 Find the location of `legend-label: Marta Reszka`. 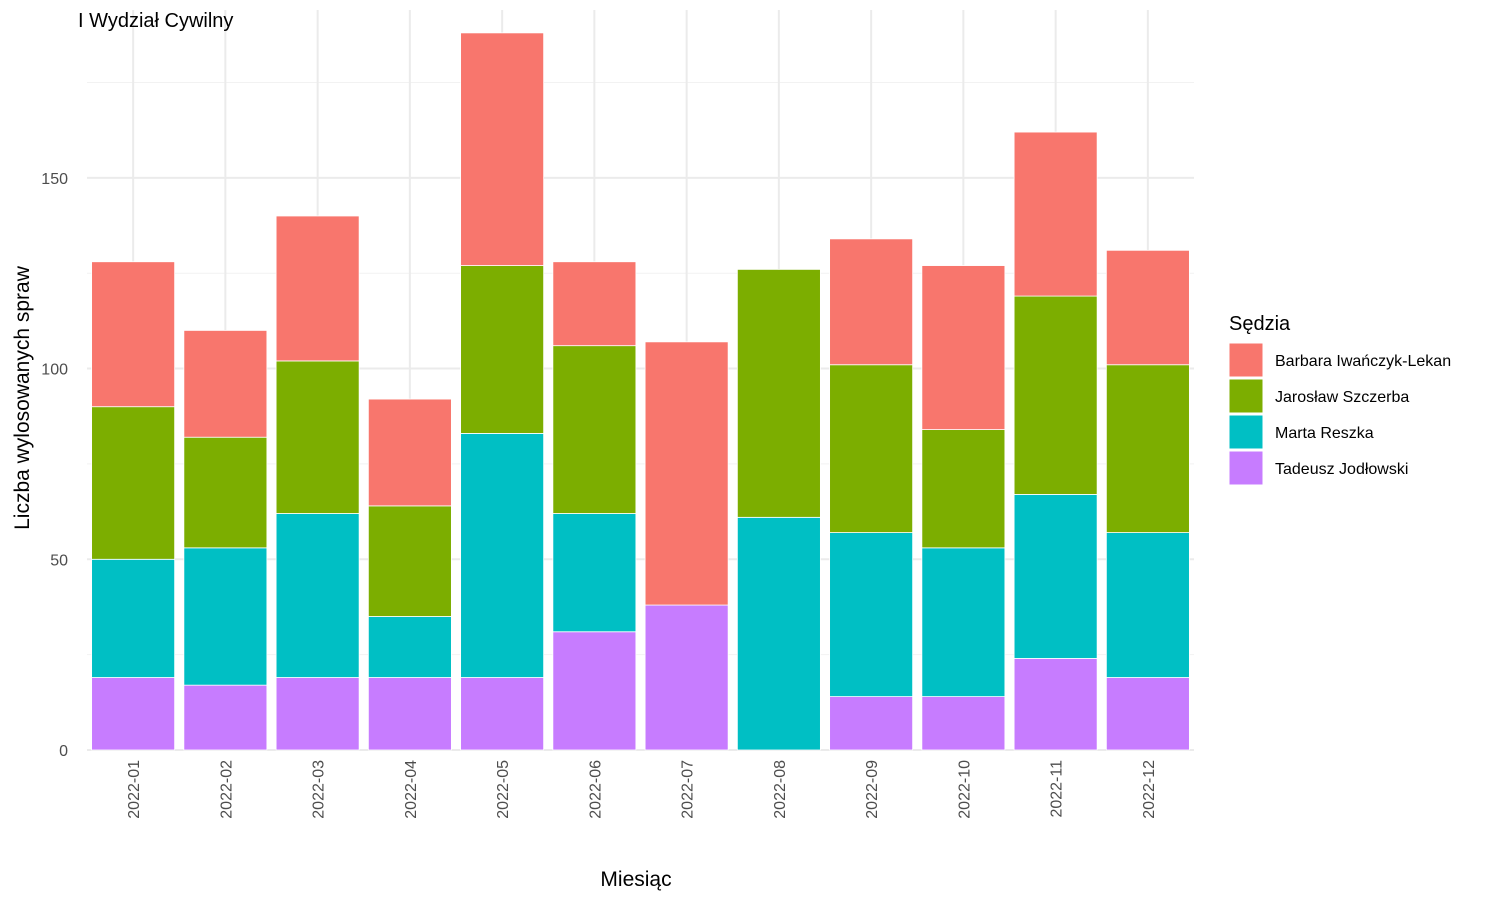

legend-label: Marta Reszka is located at coordinates (1324, 433).